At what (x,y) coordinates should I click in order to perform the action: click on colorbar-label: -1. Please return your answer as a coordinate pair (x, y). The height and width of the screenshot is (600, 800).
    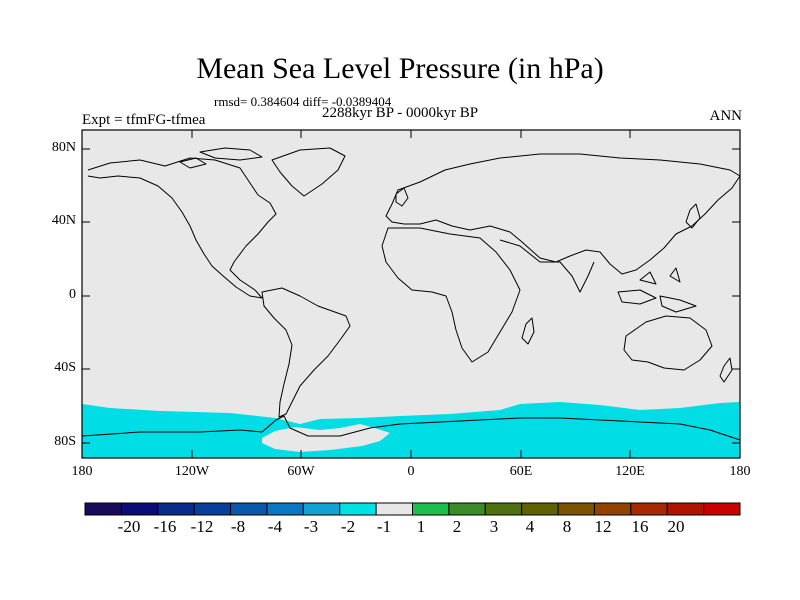
    Looking at the image, I should click on (384, 526).